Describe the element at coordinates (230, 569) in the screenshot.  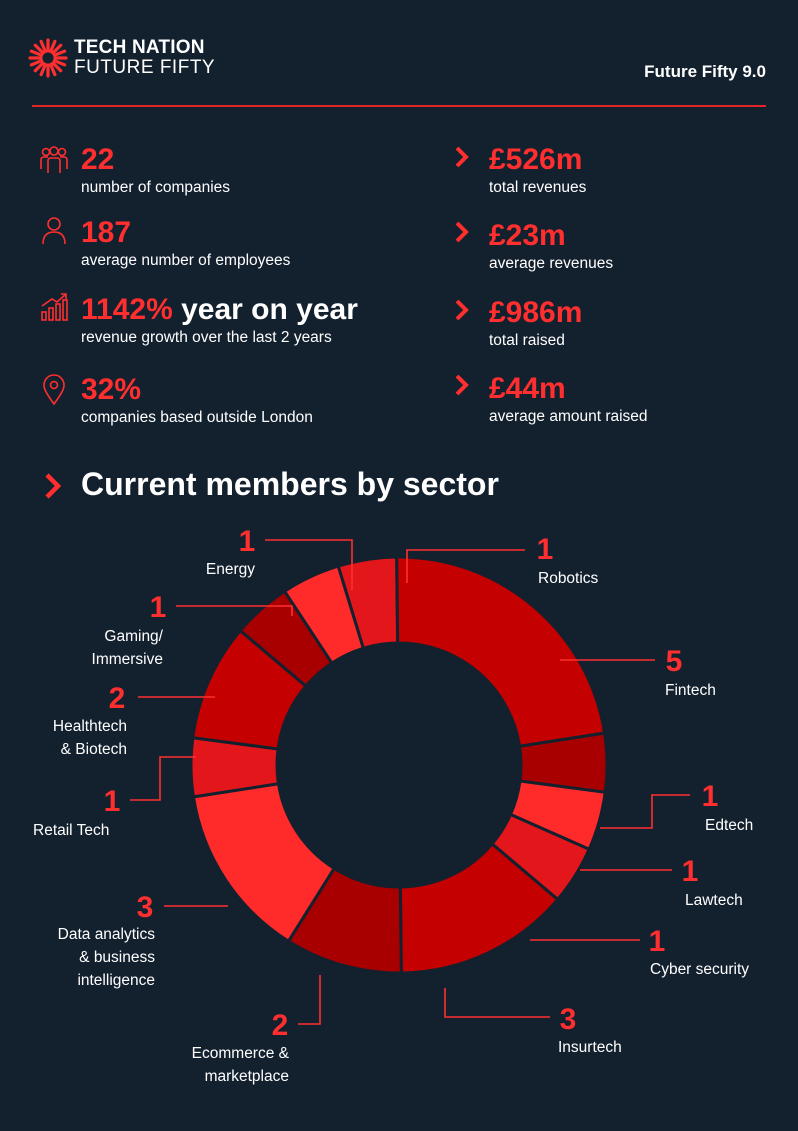
I see `slice-category-label: Energy` at that location.